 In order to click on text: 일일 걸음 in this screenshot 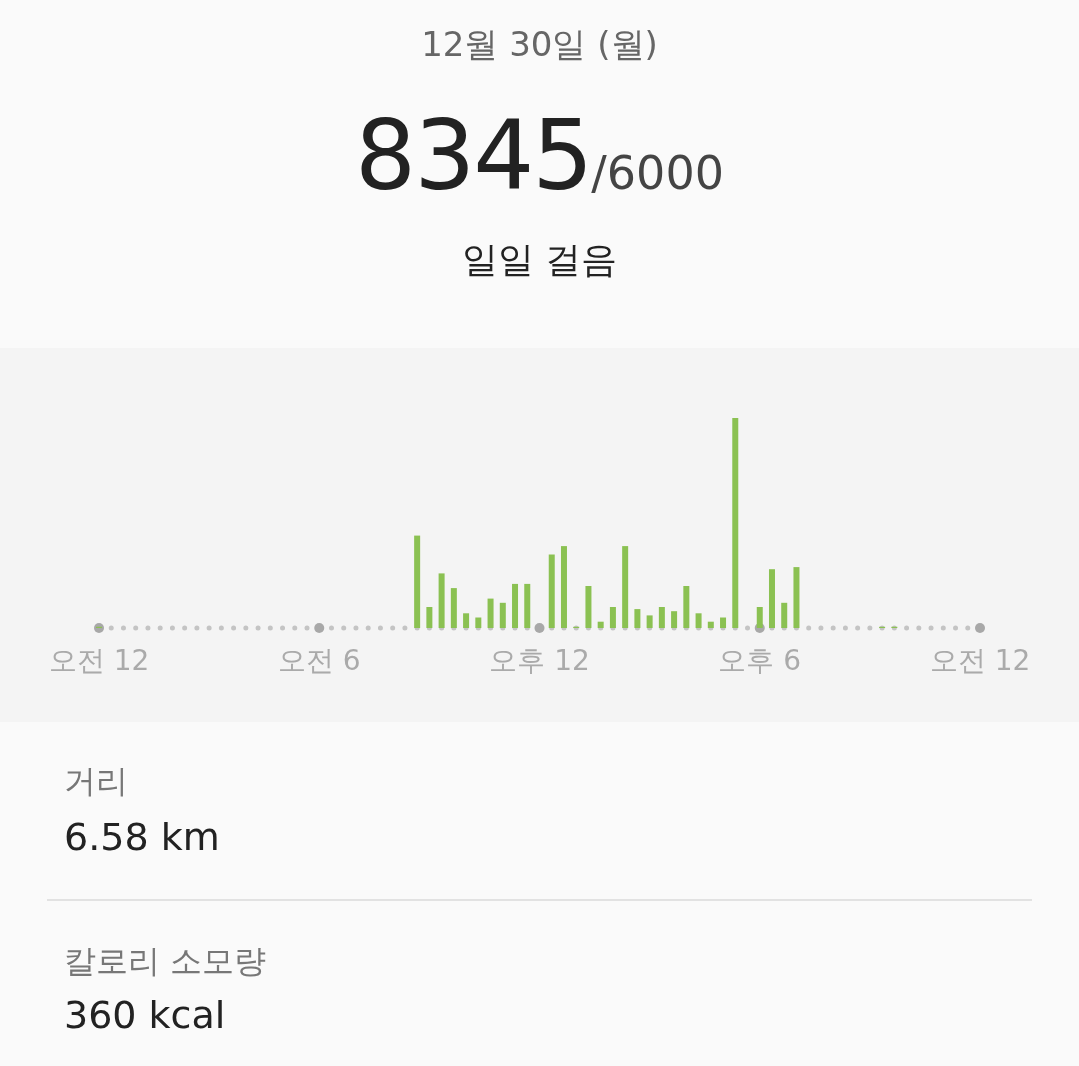, I will do `click(539, 260)`.